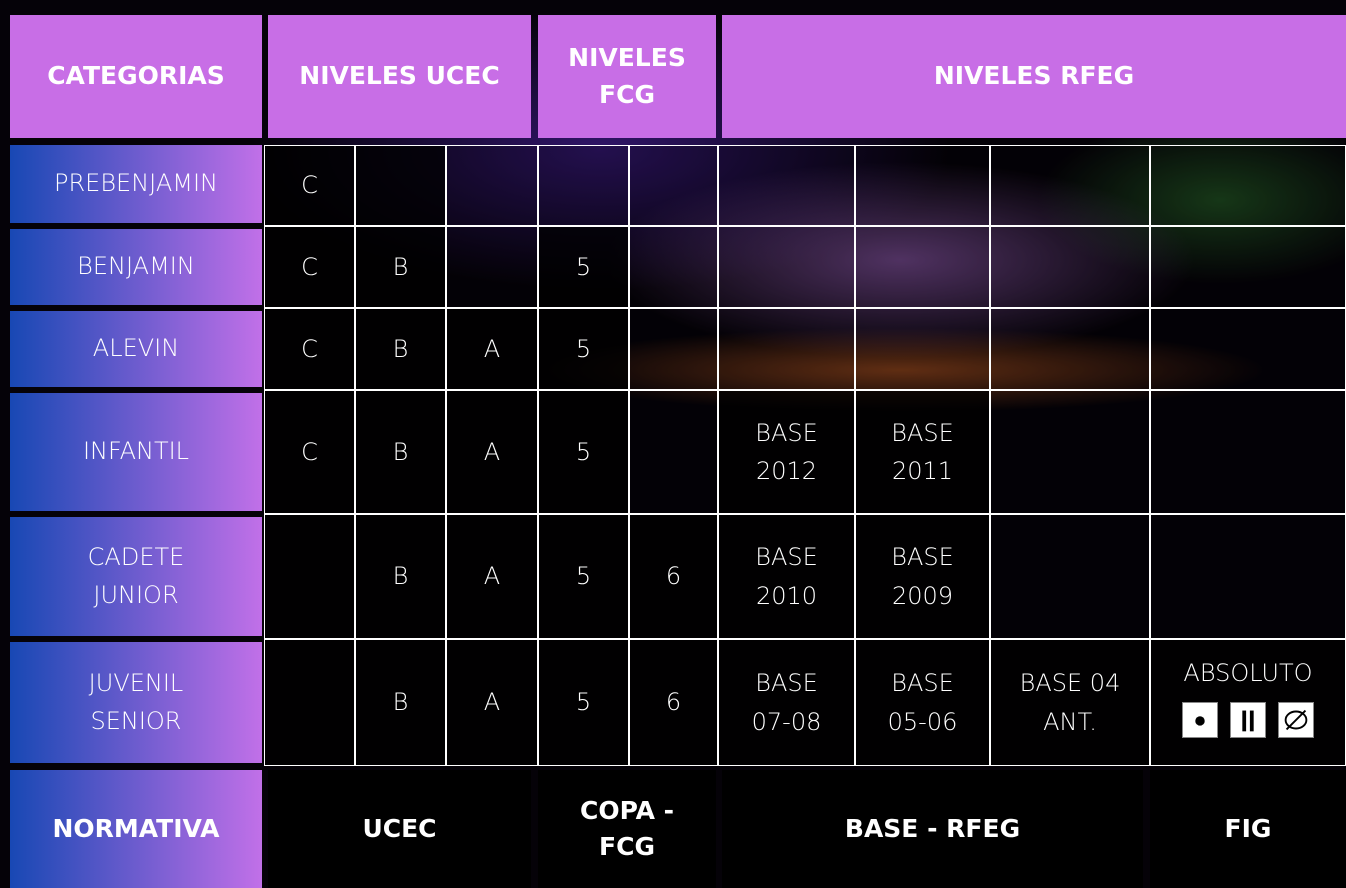 This screenshot has width=1346, height=888. I want to click on footer-cell: NORMATIVA, so click(136, 829).